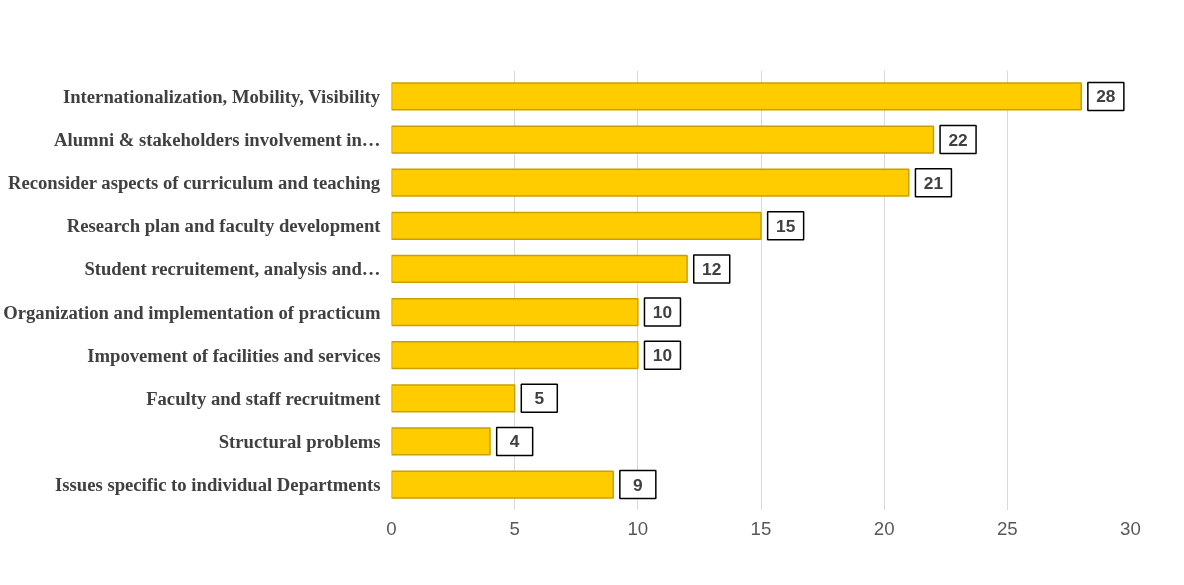  Describe the element at coordinates (638, 484) in the screenshot. I see `data-label: 9` at that location.